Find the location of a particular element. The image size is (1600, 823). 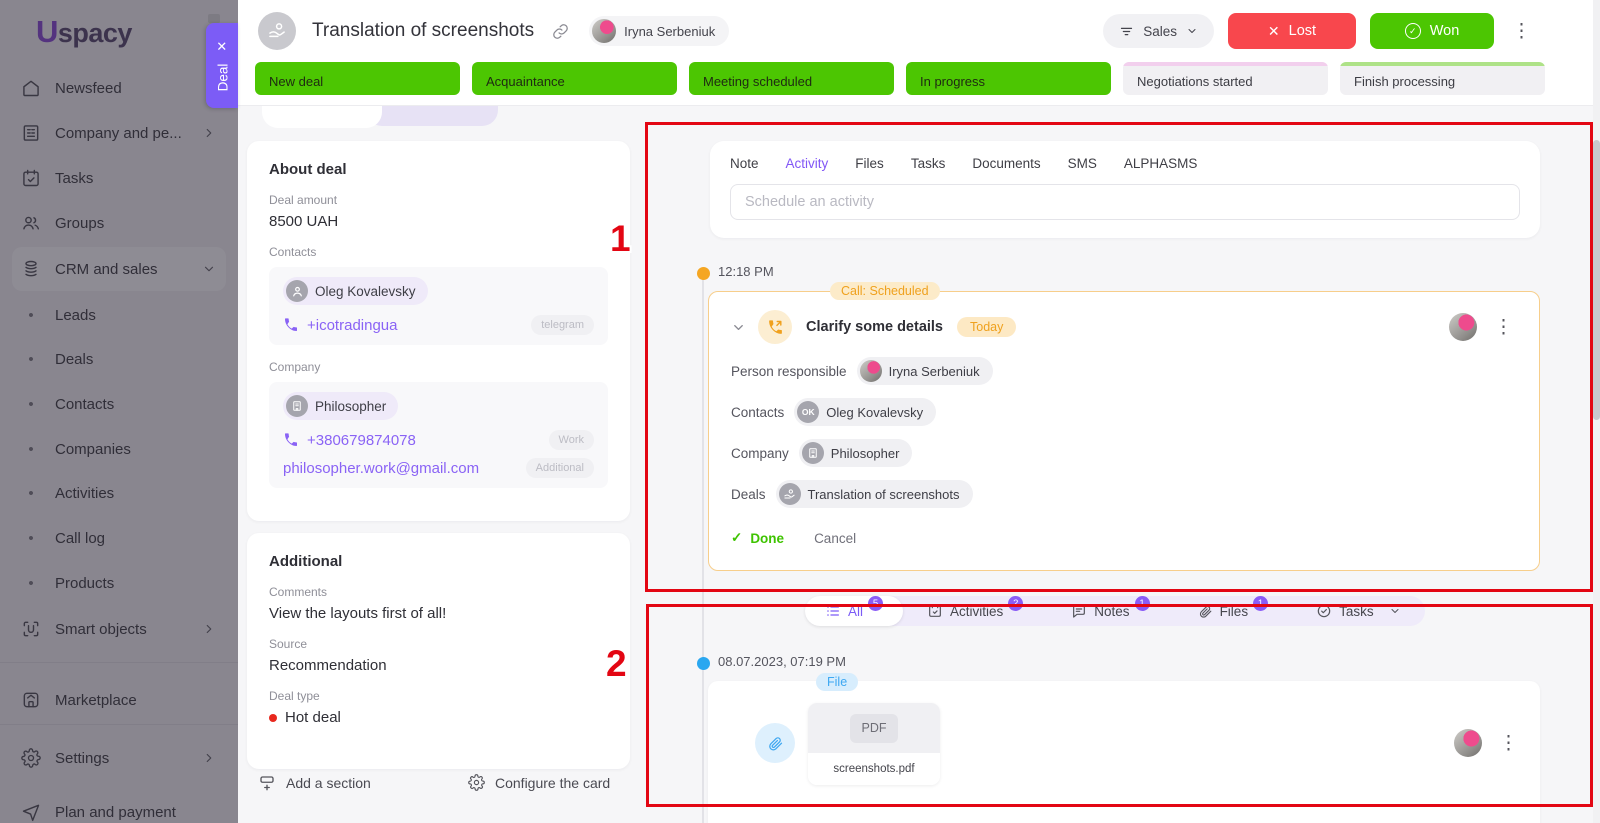

add-section-button: Add a section is located at coordinates (314, 783).